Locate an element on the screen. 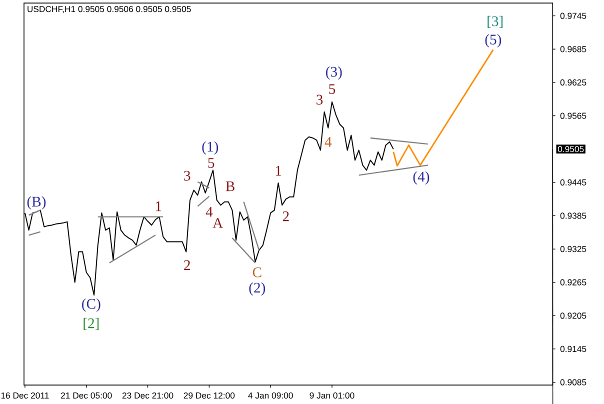 This screenshot has width=604, height=404. annotation: B is located at coordinates (230, 186).